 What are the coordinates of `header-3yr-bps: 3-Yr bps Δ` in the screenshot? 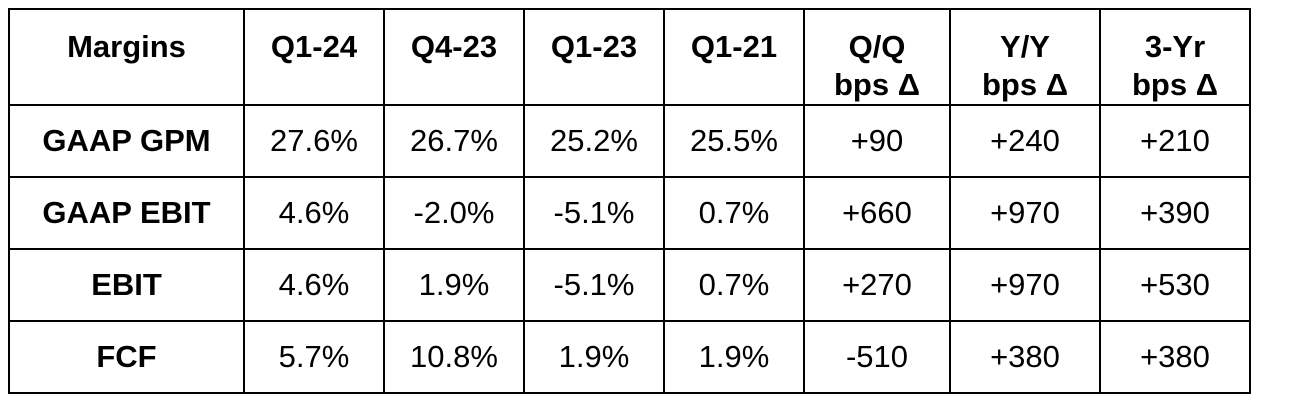 It's located at (1175, 57).